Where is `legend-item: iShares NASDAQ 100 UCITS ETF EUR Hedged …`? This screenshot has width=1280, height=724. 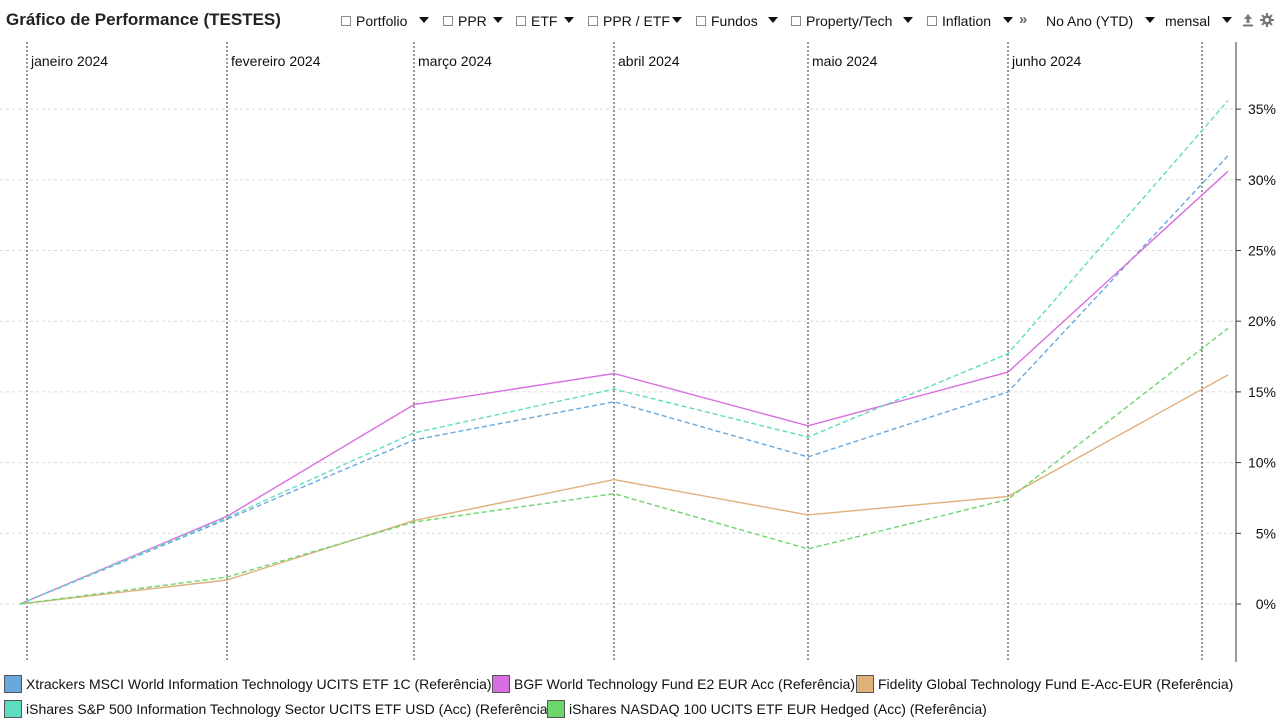
legend-item: iShares NASDAQ 100 UCITS ETF EUR Hedged … is located at coordinates (767, 709).